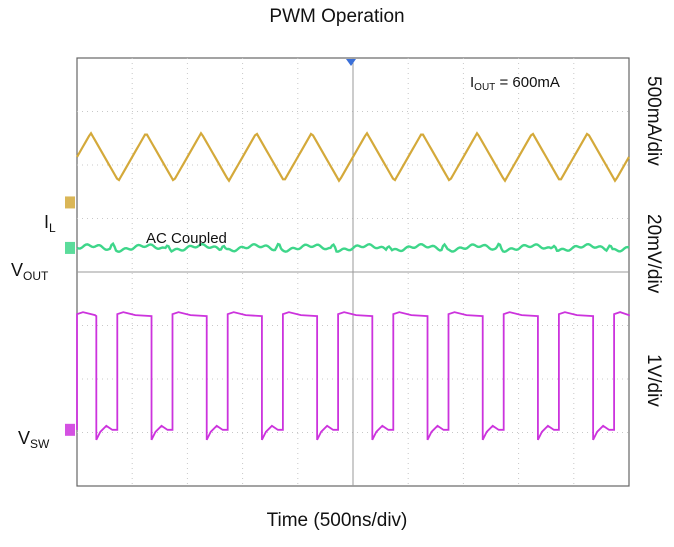 This screenshot has height=547, width=674. Describe the element at coordinates (50, 223) in the screenshot. I see `channel-label-il: IL` at that location.